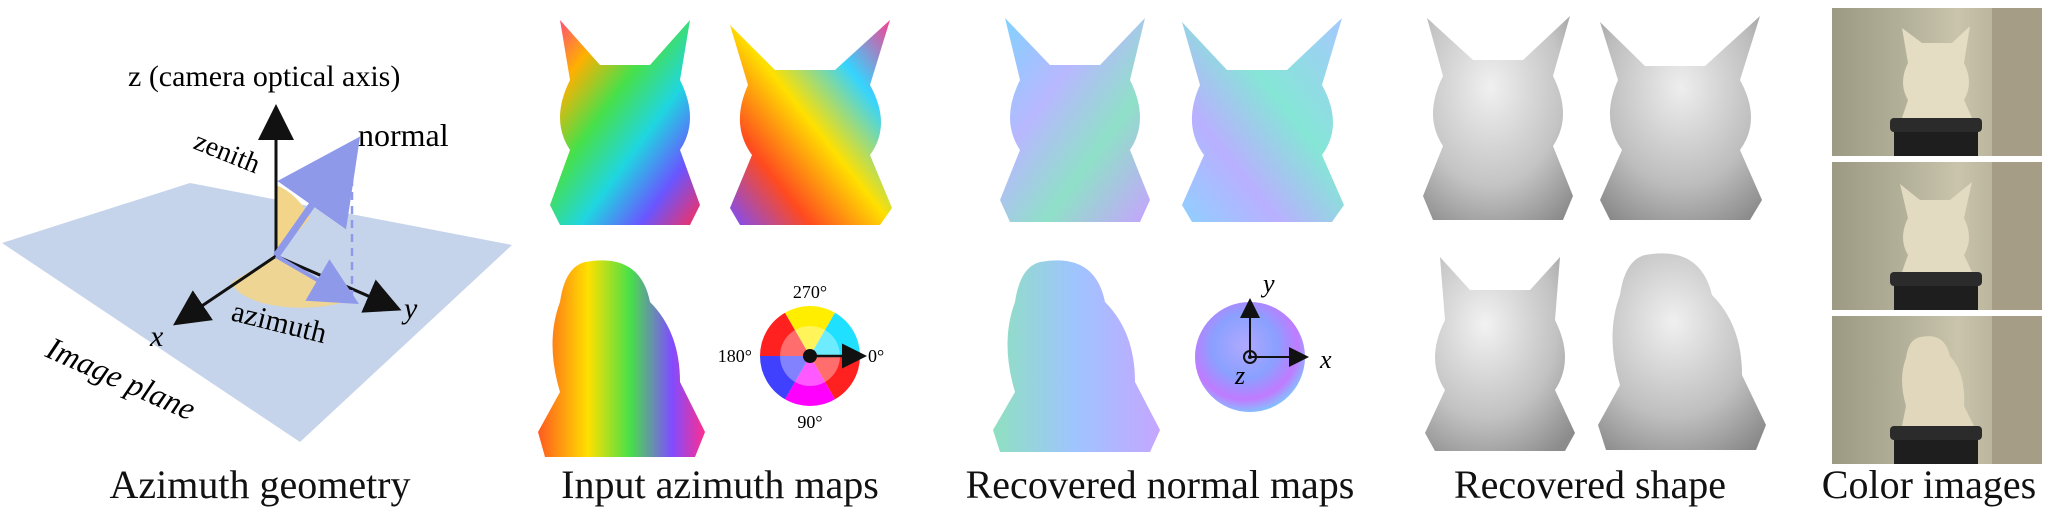  What do you see at coordinates (810, 120) in the screenshot?
I see `azimuth-map-three-quarter` at bounding box center [810, 120].